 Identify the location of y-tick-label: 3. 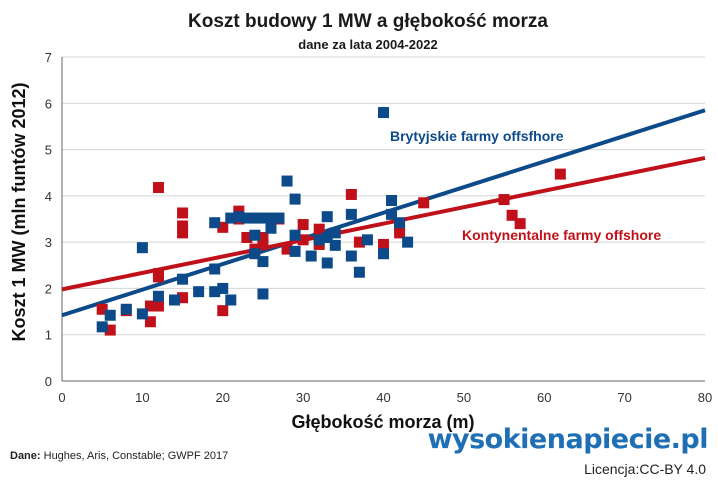
(48, 242).